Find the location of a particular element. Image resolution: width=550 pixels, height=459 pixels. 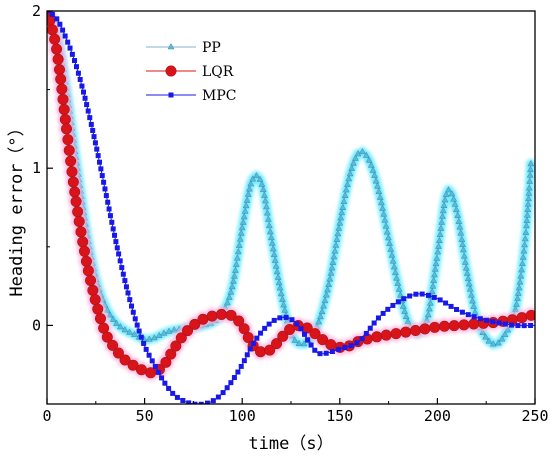

legend-marker is located at coordinates (171, 46).